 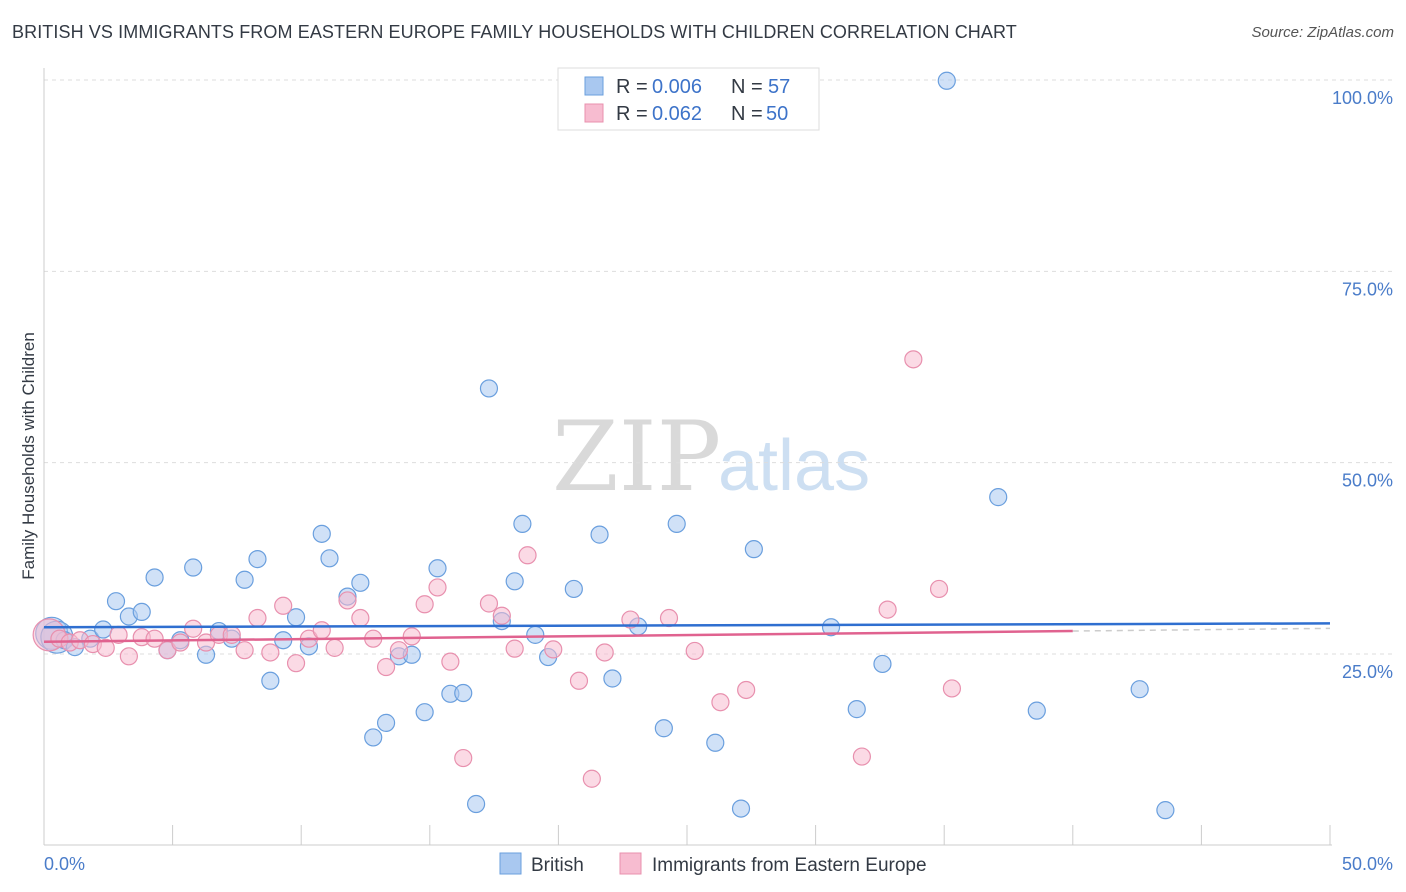 What do you see at coordinates (1362, 385) in the screenshot?
I see `y-tick-labels: 25.0% 50.0% 75.0% 100.0%` at bounding box center [1362, 385].